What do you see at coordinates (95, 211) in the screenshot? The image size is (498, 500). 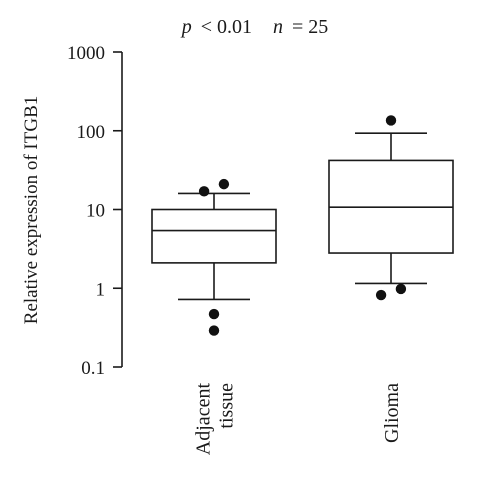 I see `y-tick-label: 10` at bounding box center [95, 211].